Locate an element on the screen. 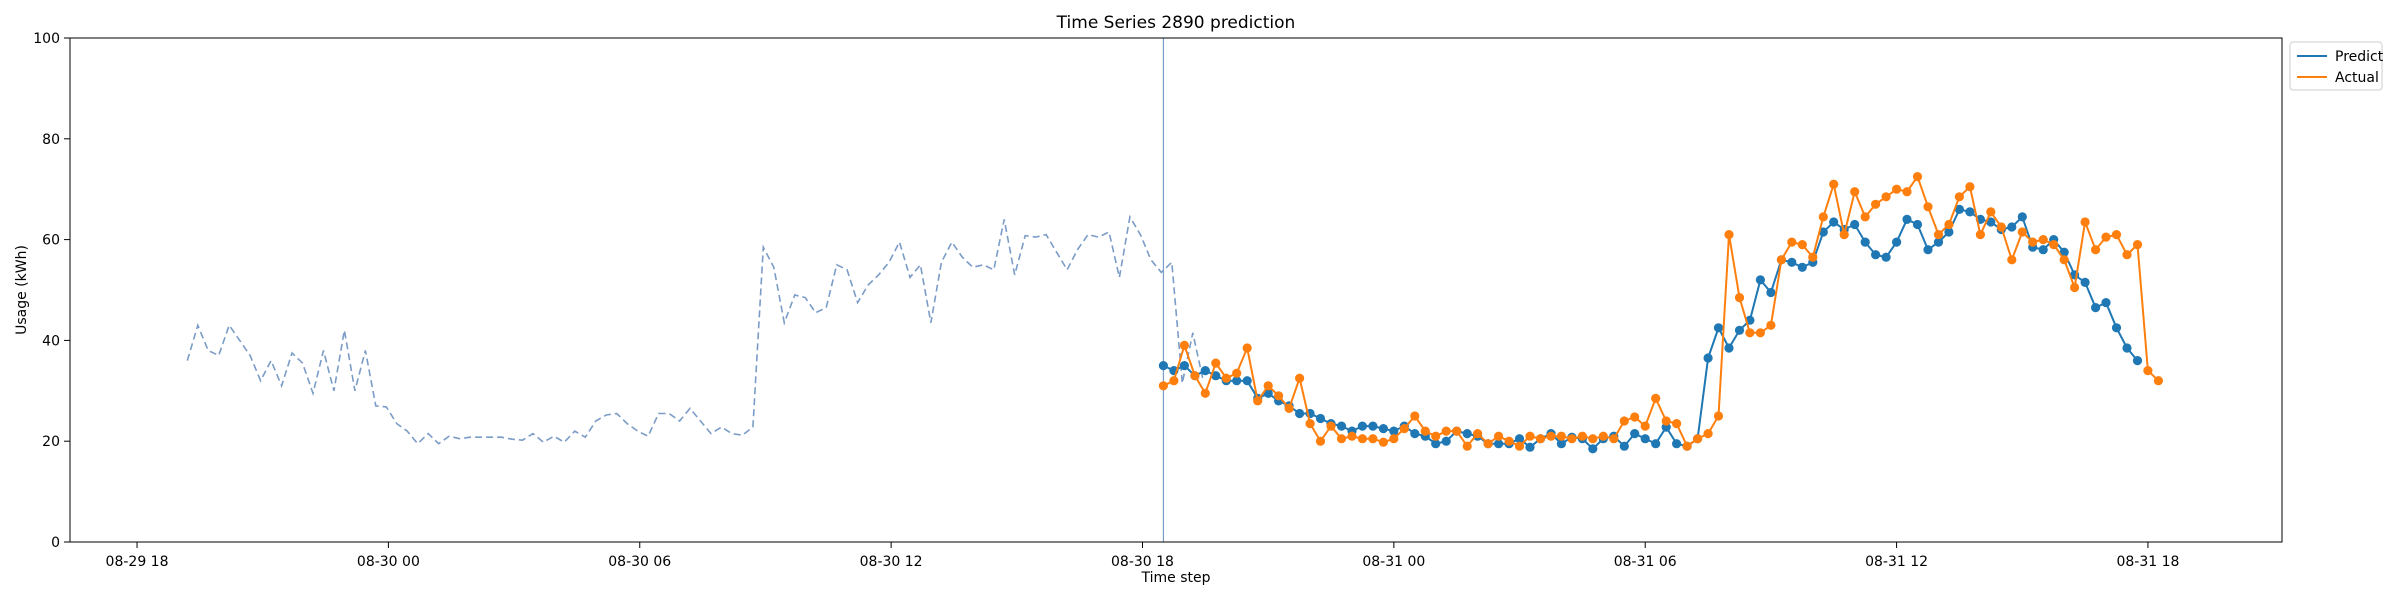 This screenshot has height=600, width=2400. legend-actual-label: Actual is located at coordinates (2357, 78).